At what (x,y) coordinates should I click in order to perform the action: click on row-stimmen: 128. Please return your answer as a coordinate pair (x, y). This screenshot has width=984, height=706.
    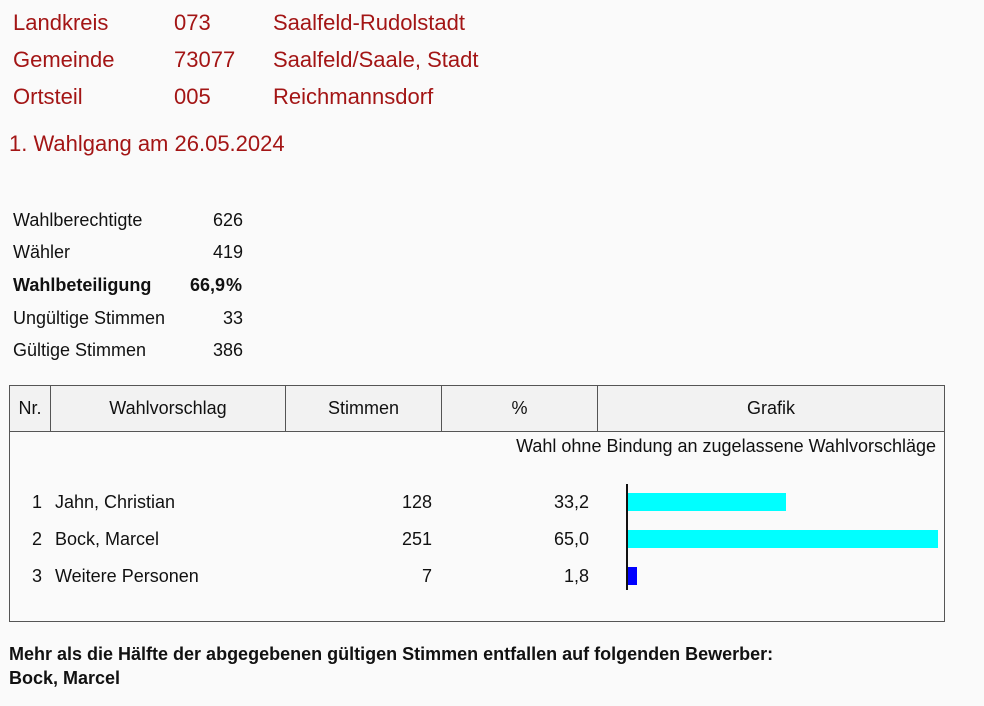
    Looking at the image, I should click on (416, 502).